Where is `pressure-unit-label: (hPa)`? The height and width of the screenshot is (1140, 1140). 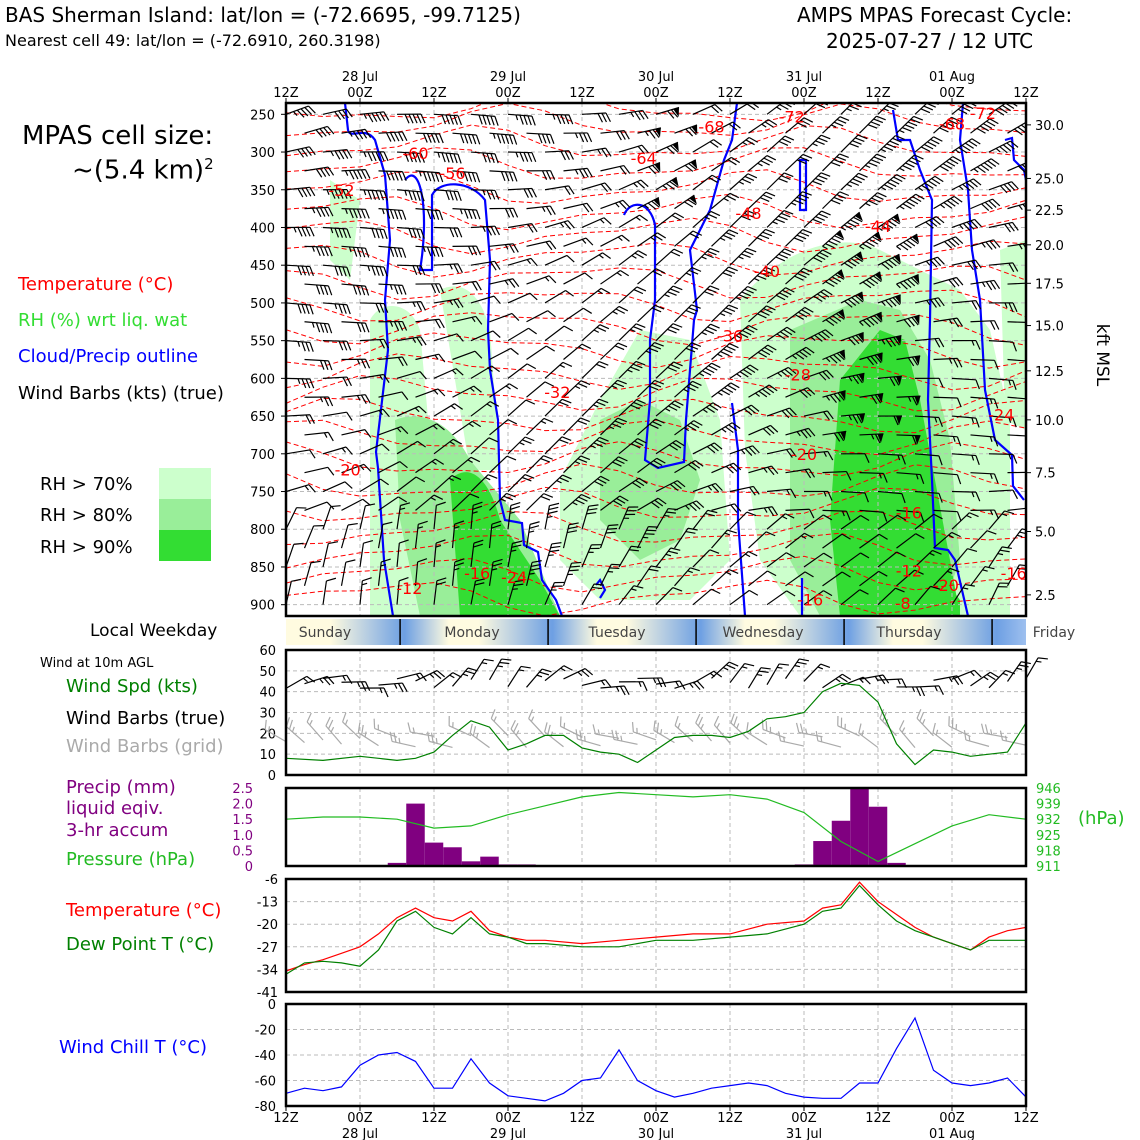
pressure-unit-label: (hPa) is located at coordinates (1101, 818).